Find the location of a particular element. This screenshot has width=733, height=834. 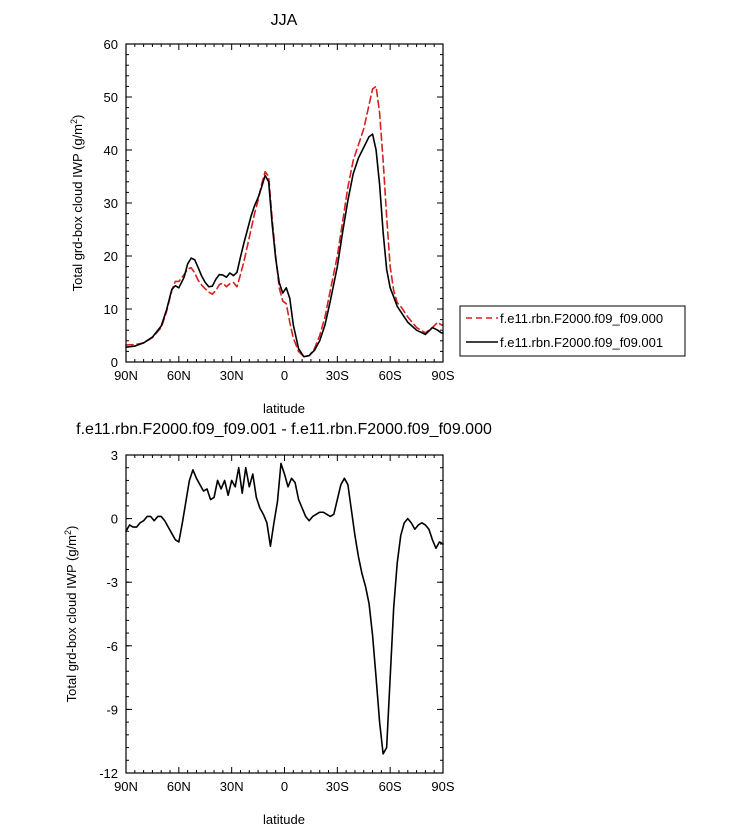

legend-label-series-2: f.e11.rbn.F2000.f09_f09.001 is located at coordinates (581, 342).